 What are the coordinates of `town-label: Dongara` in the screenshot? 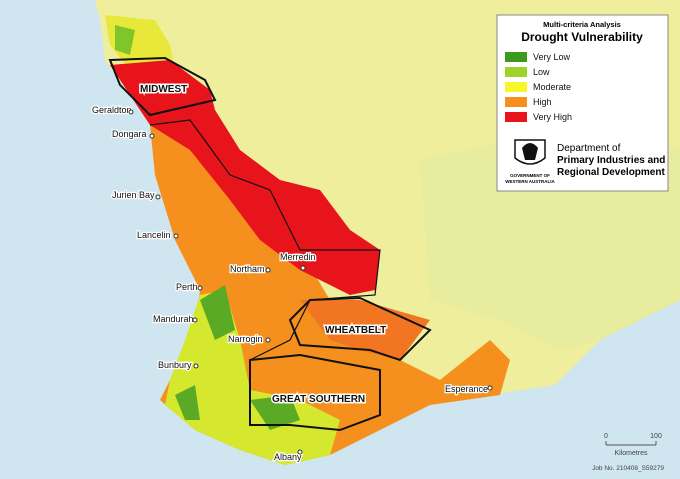 It's located at (129, 134).